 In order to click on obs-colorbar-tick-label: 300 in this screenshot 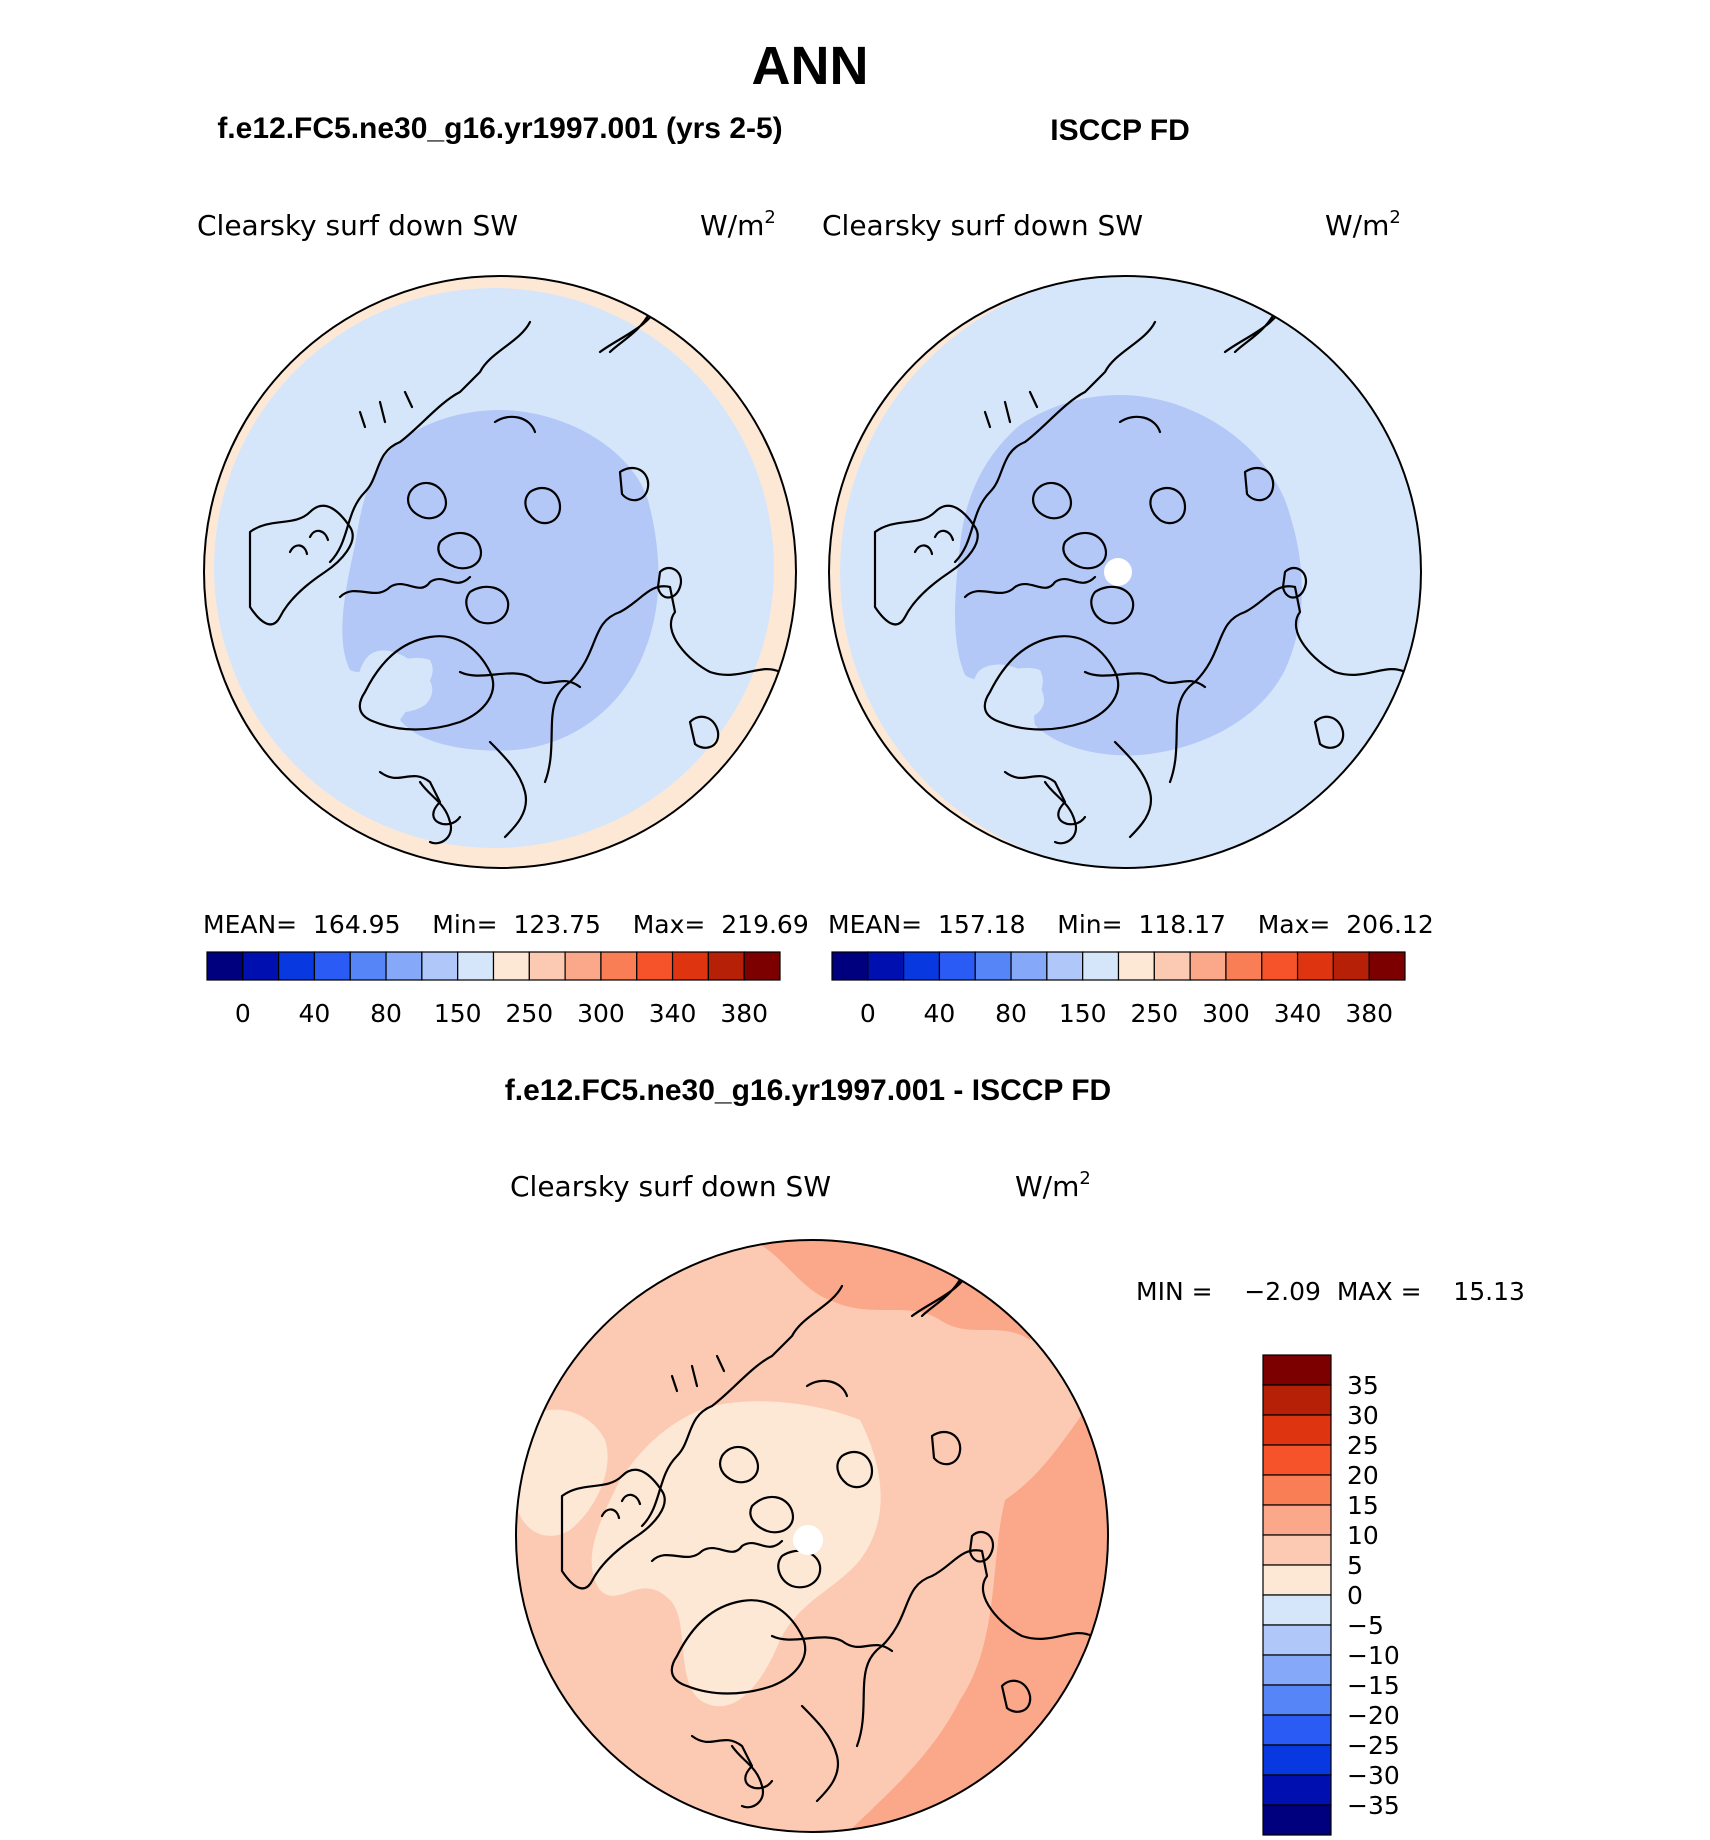, I will do `click(1226, 1013)`.